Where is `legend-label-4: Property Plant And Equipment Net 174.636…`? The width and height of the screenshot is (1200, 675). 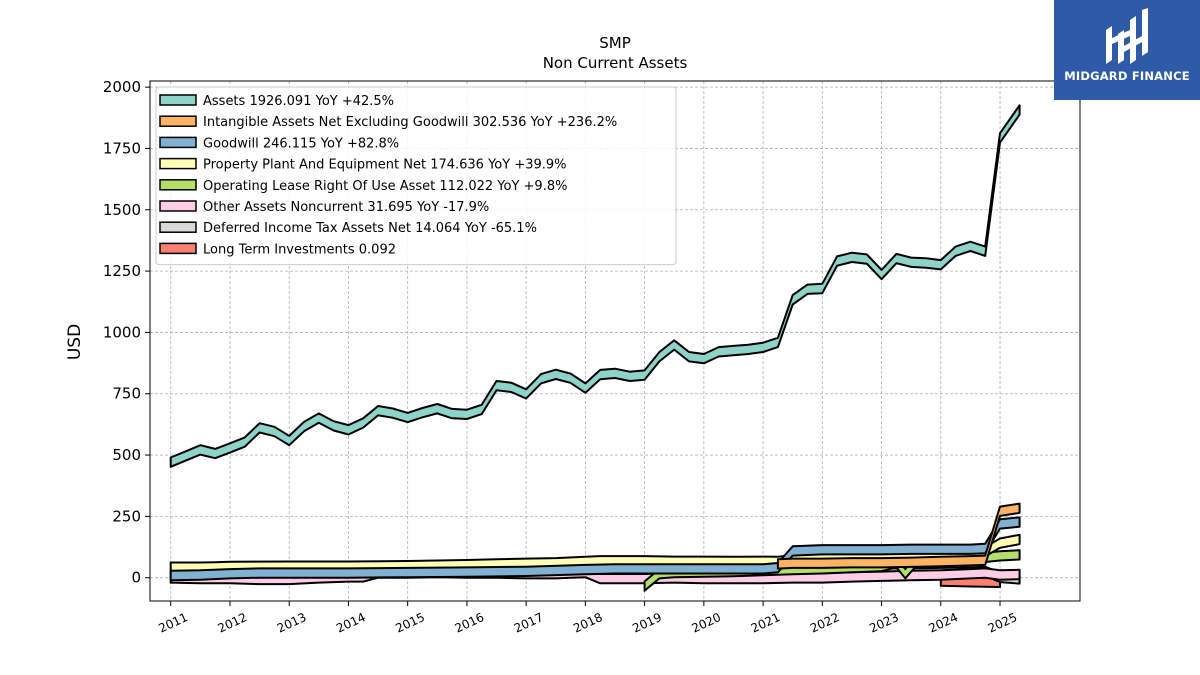
legend-label-4: Property Plant And Equipment Net 174.636… is located at coordinates (385, 165).